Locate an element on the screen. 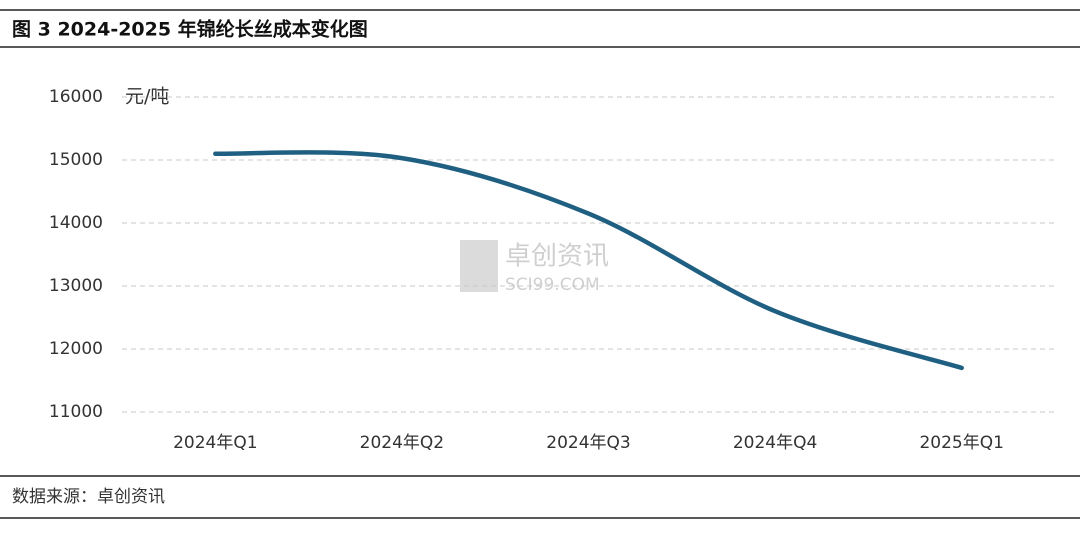  watermark-logo is located at coordinates (479, 266).